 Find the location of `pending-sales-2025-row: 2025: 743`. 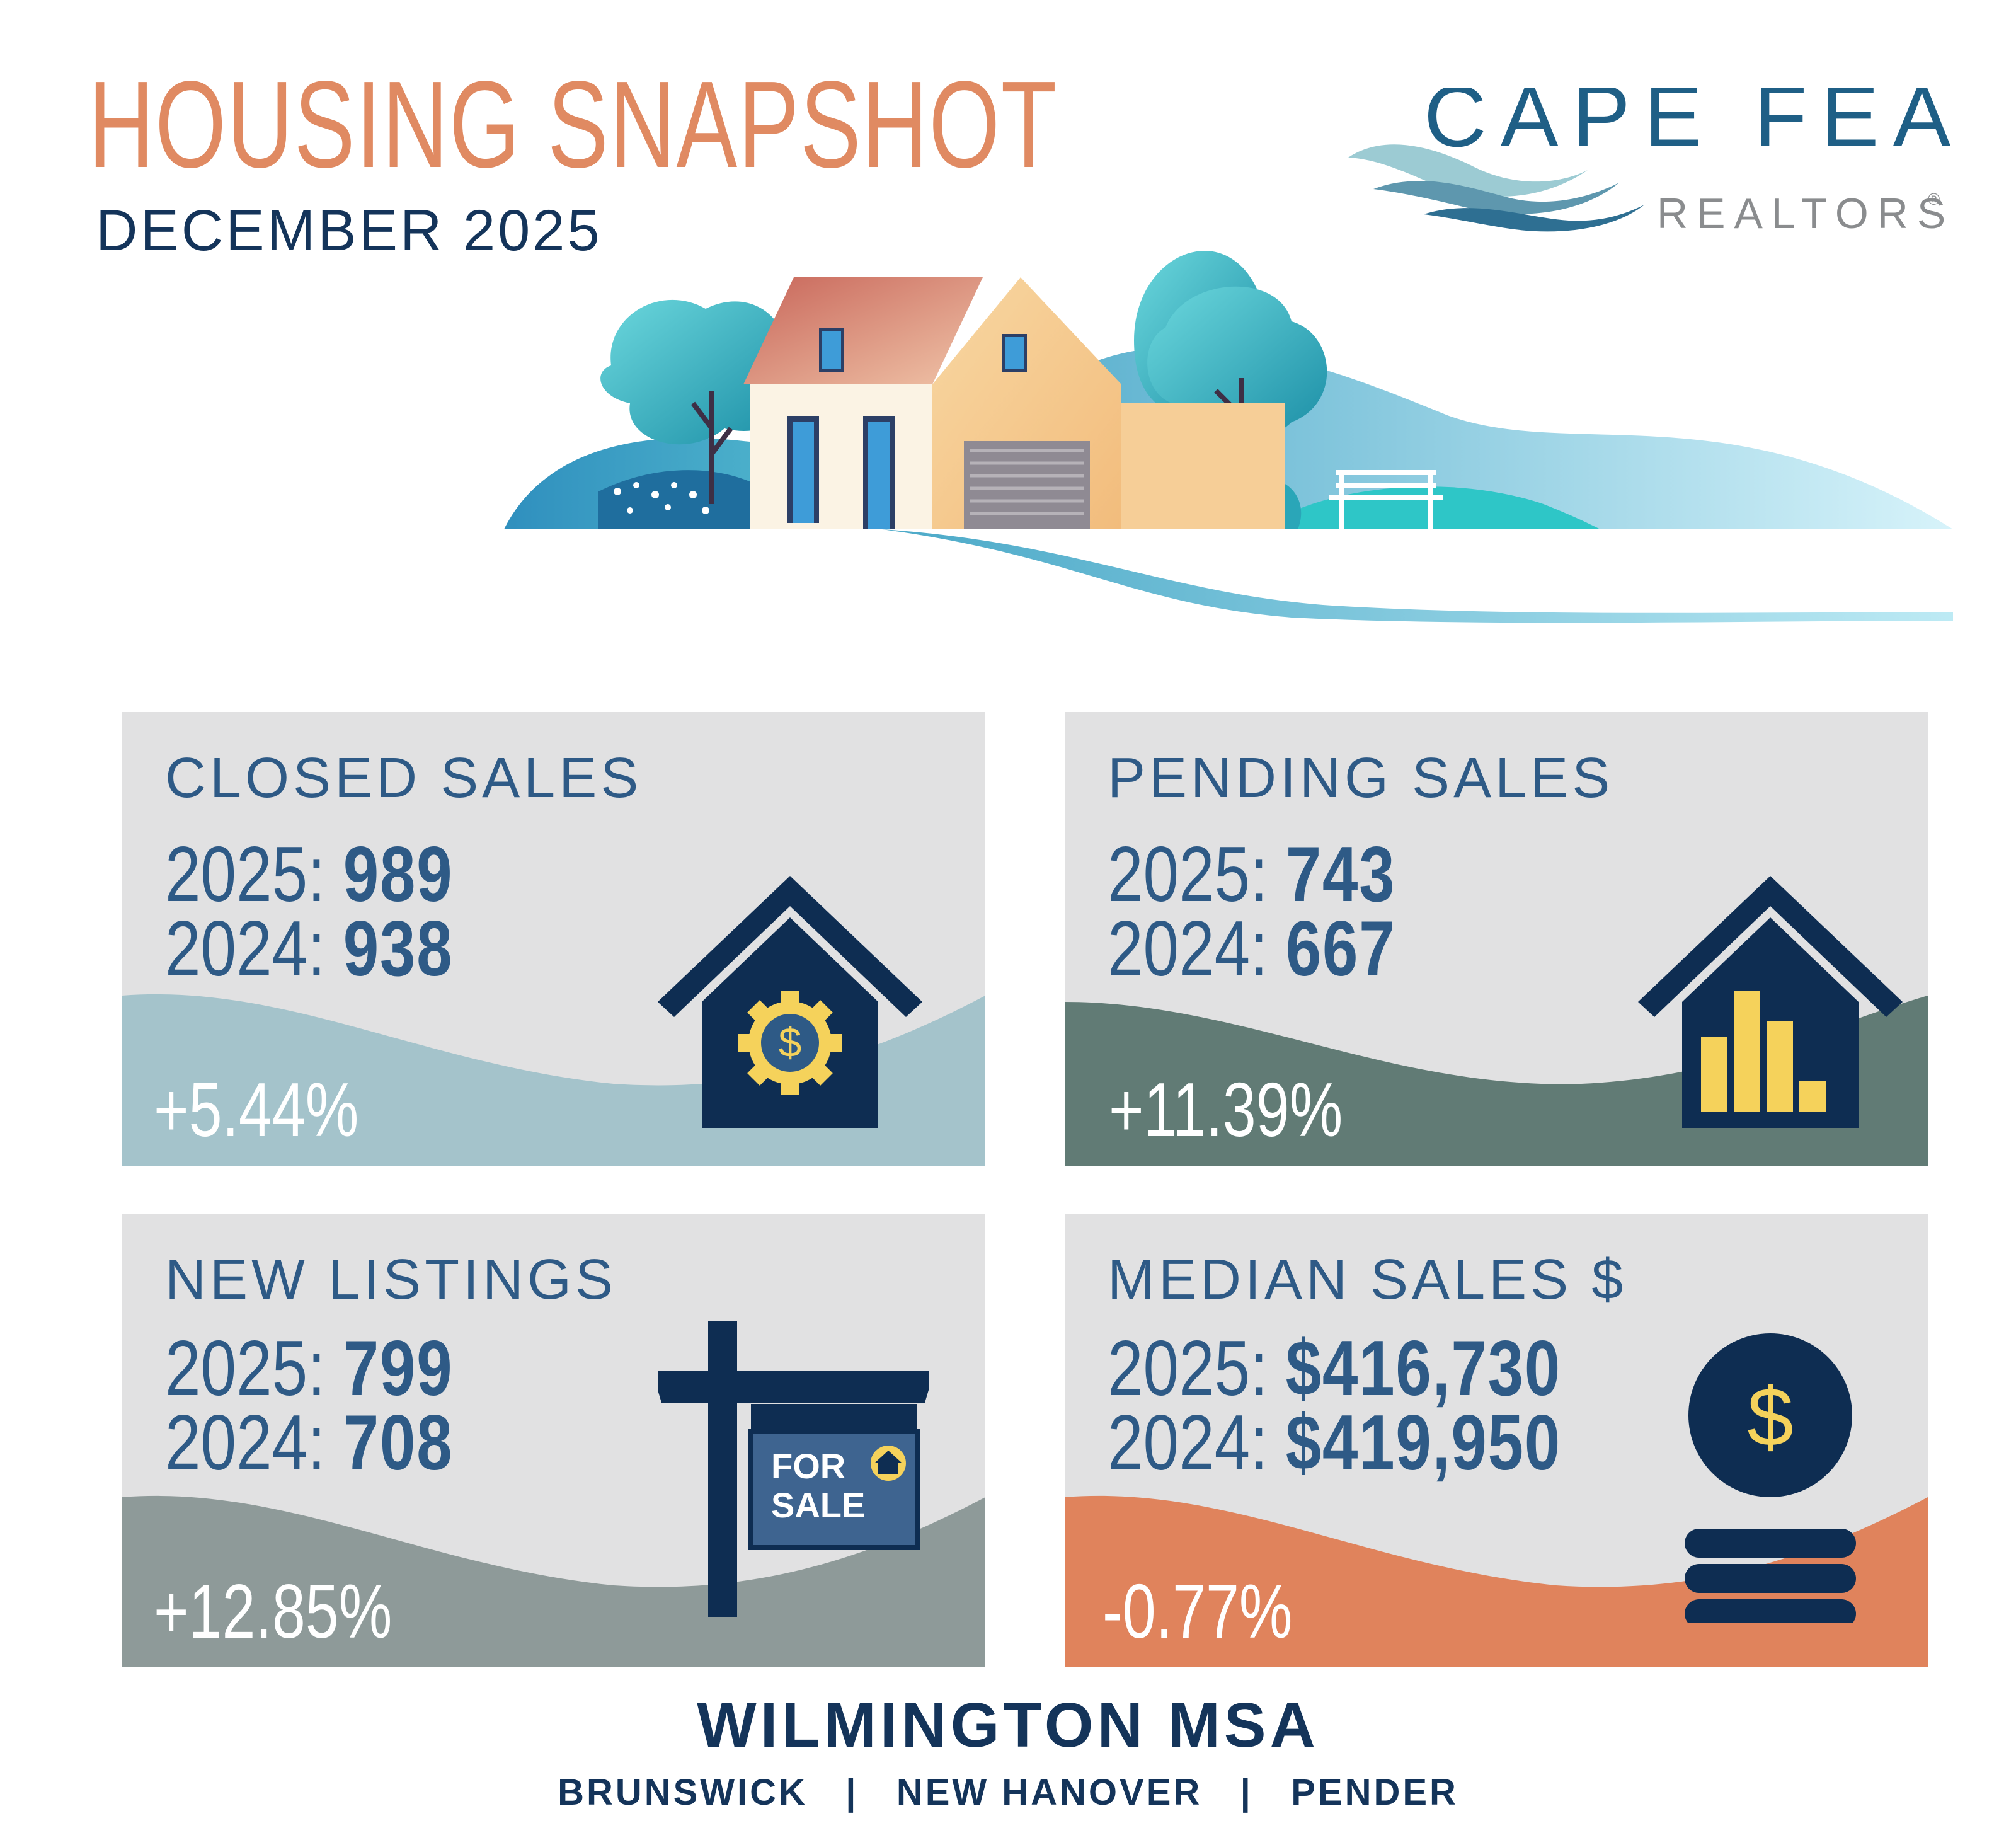

pending-sales-2025-row: 2025: 743 is located at coordinates (1251, 875).